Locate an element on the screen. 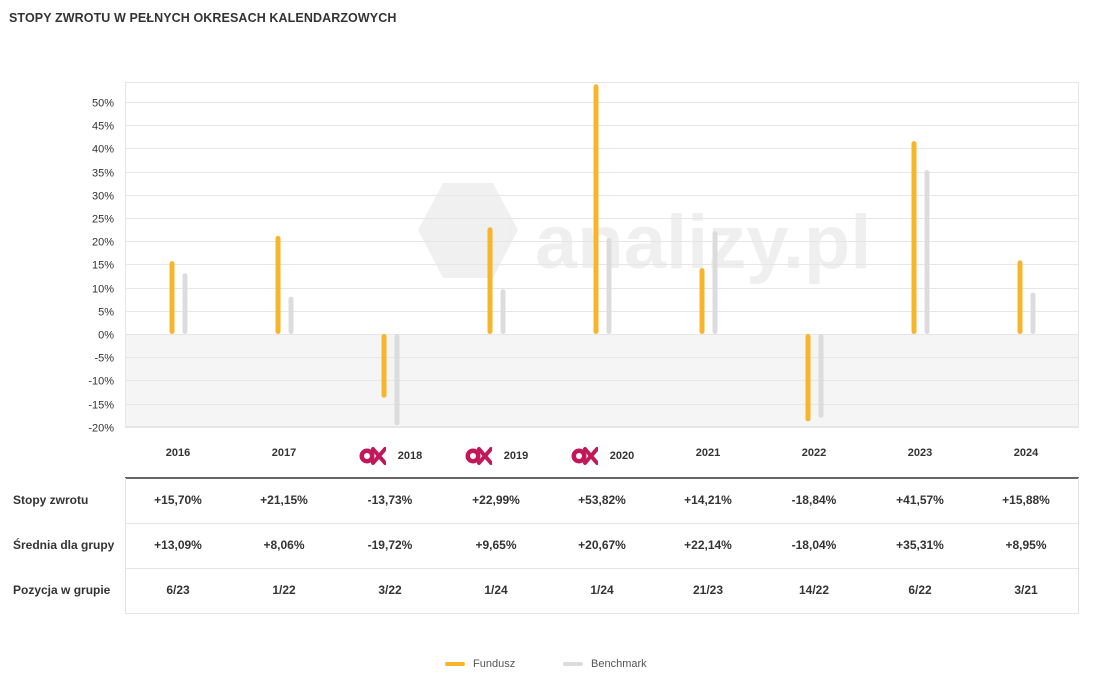 The width and height of the screenshot is (1109, 678). year-text: 2018 is located at coordinates (410, 456).